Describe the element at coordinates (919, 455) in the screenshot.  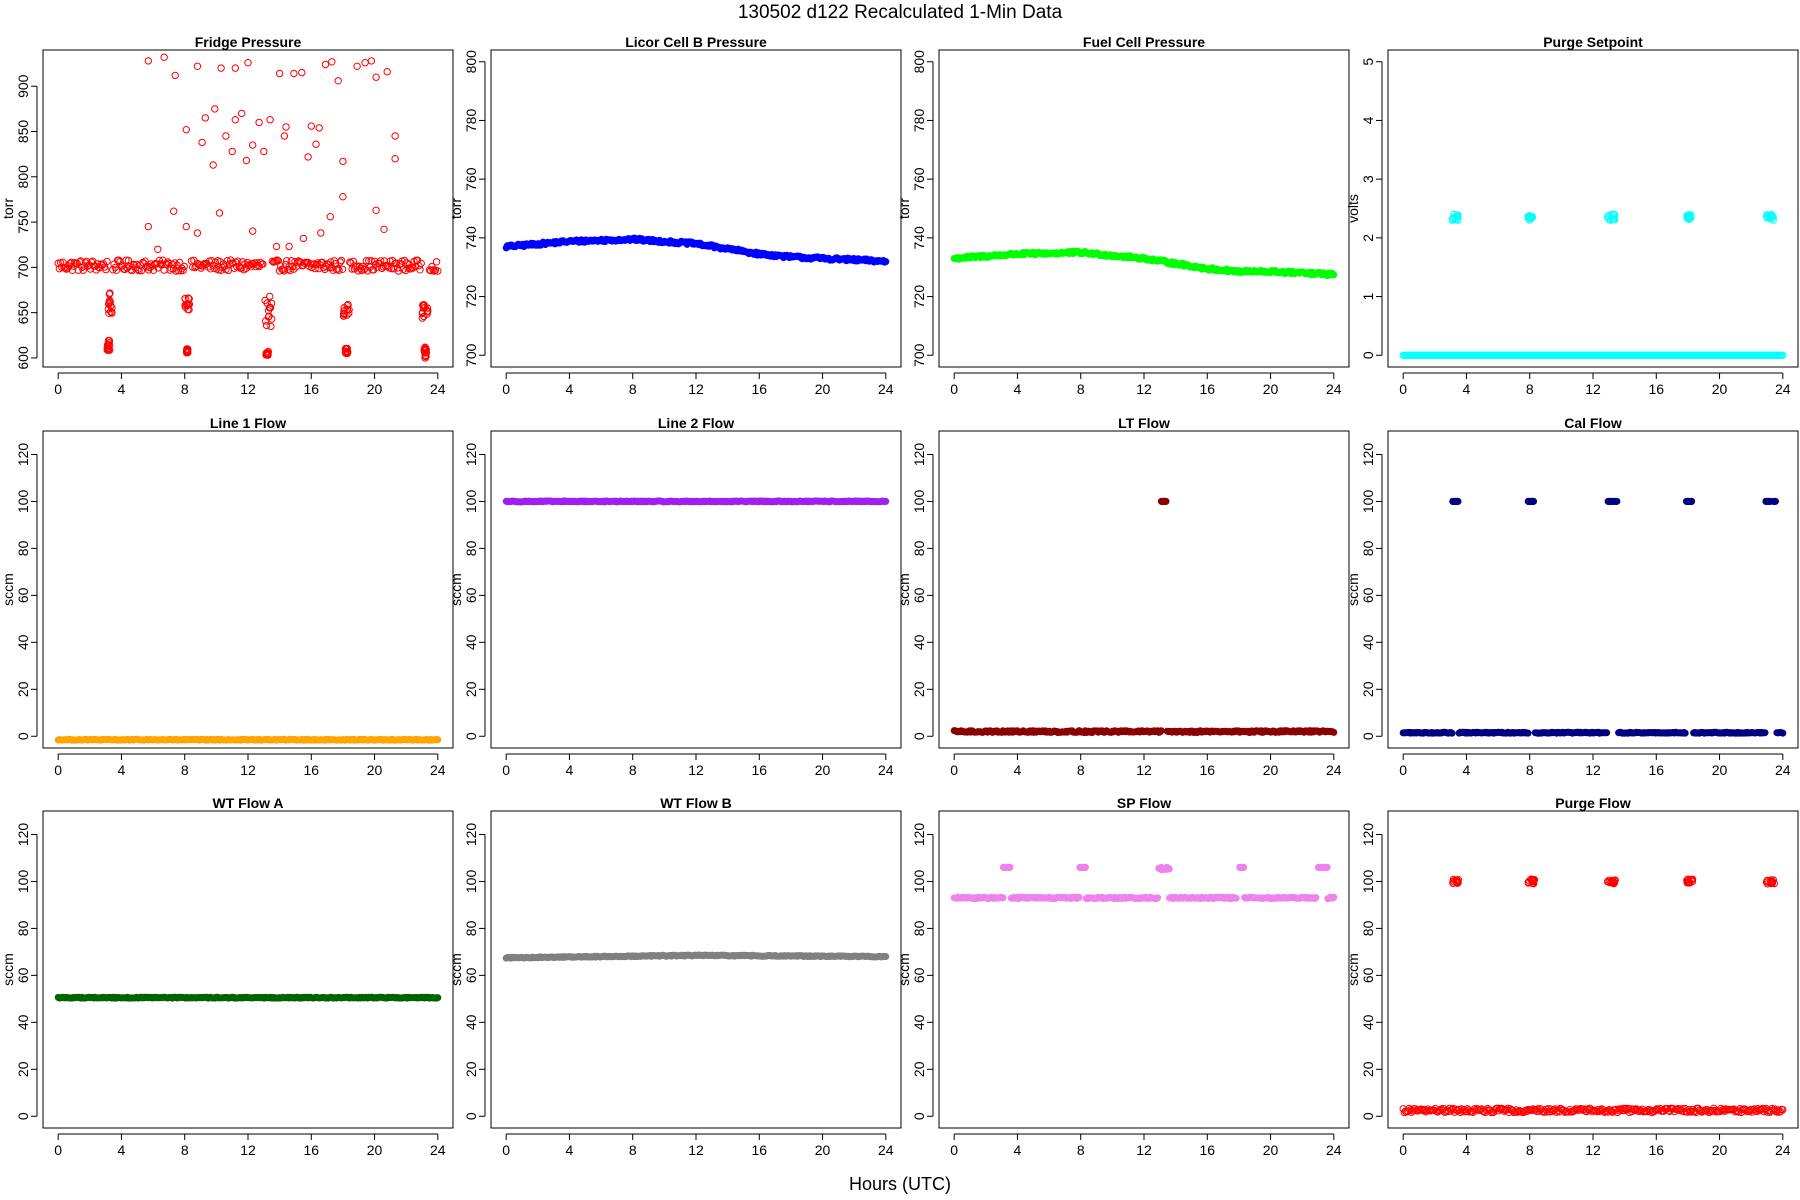
I see `y-tick-label: 120` at that location.